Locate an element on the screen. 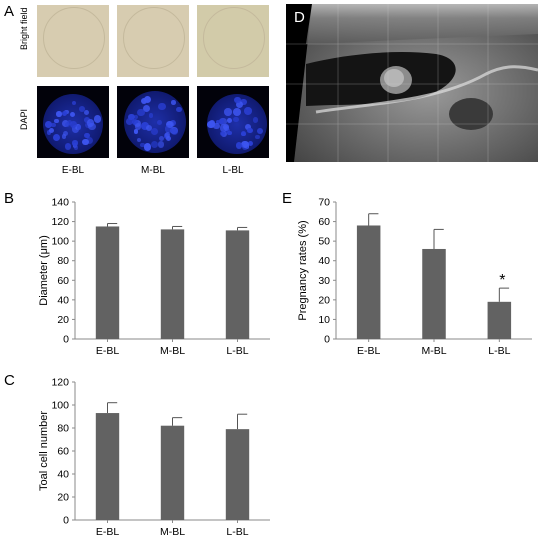 Image resolution: width=542 pixels, height=543 pixels. significance-marker: * is located at coordinates (502, 280).